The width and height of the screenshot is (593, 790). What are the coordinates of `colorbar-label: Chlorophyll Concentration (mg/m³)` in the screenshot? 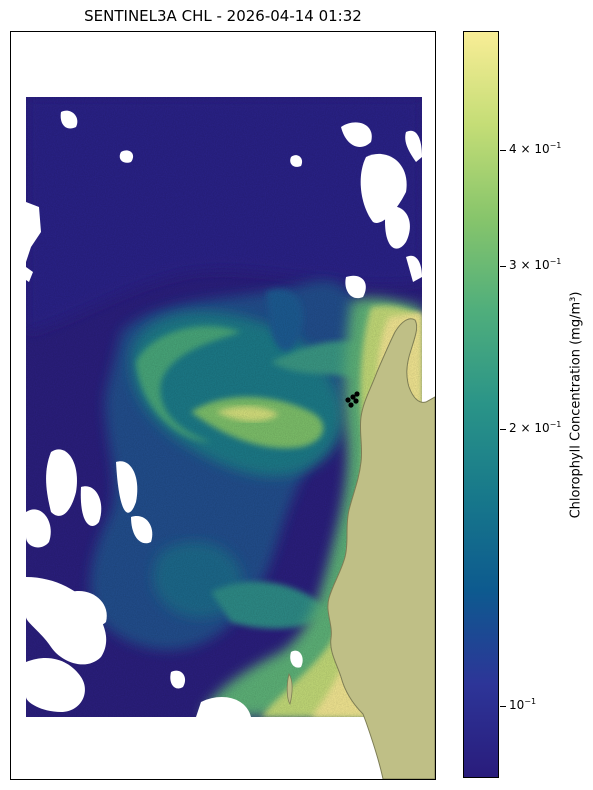 It's located at (576, 405).